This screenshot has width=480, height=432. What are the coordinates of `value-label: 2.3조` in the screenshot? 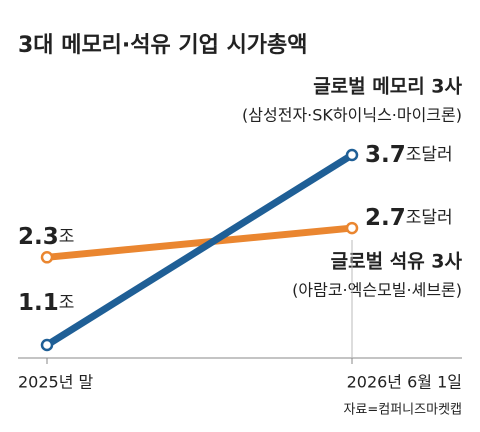 It's located at (46, 237).